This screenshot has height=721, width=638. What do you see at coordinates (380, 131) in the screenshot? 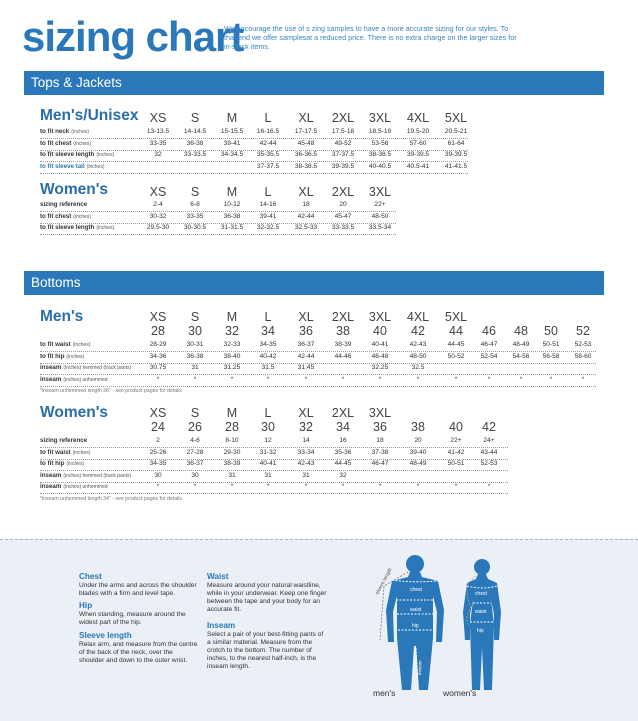
I see `table-cell: 18.5-19` at bounding box center [380, 131].